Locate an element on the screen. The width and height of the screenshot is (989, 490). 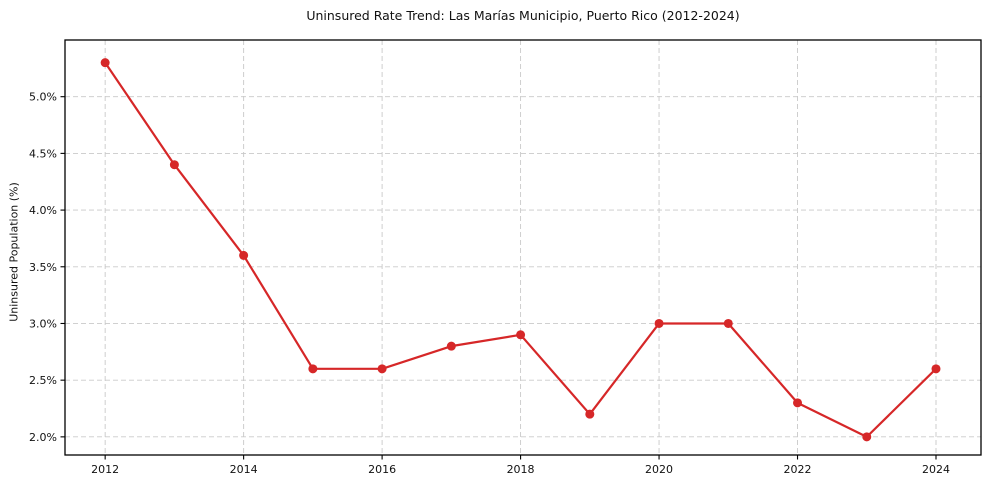
y-tick-label: 3.5% is located at coordinates (43, 267).